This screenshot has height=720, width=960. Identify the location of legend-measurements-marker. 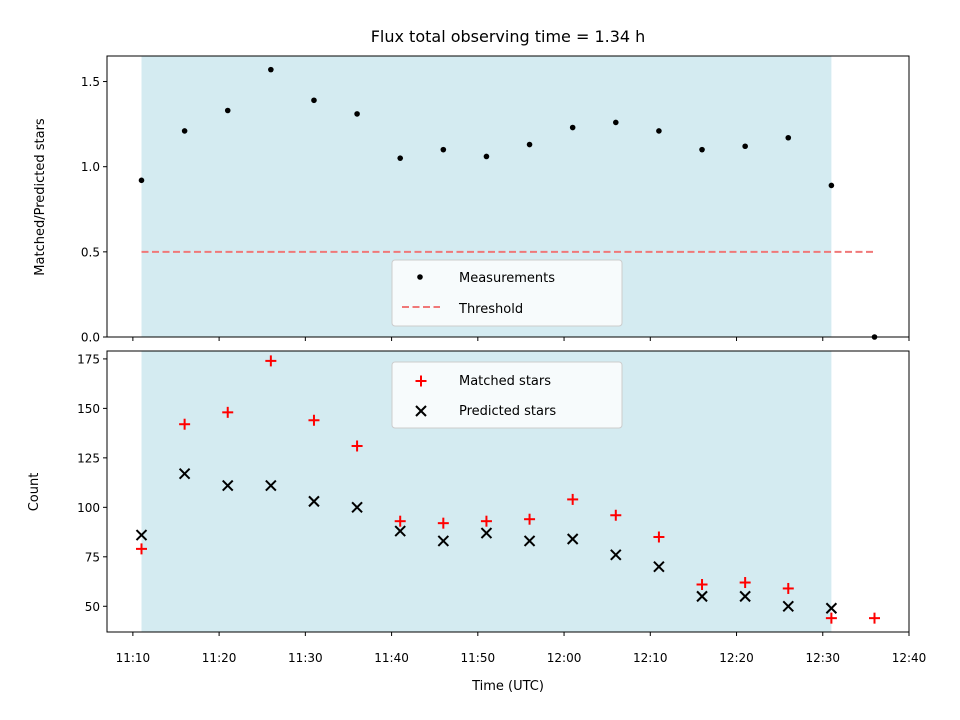
(420, 277).